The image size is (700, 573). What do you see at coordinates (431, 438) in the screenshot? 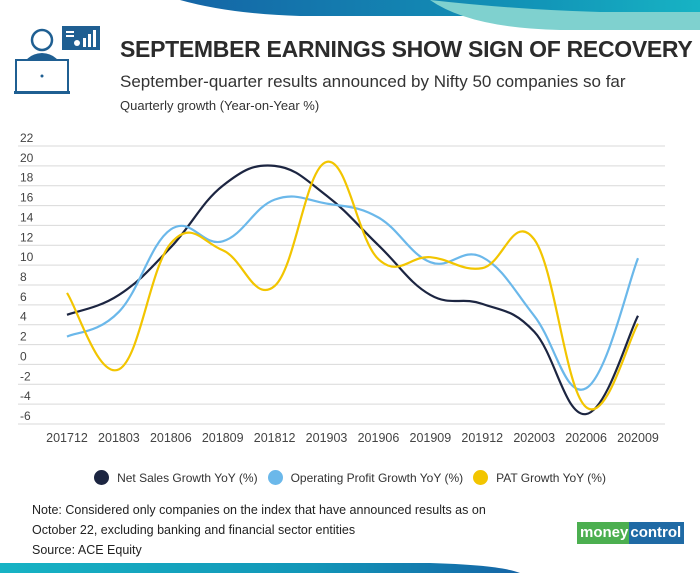
I see `x-tick-label: 201909` at bounding box center [431, 438].